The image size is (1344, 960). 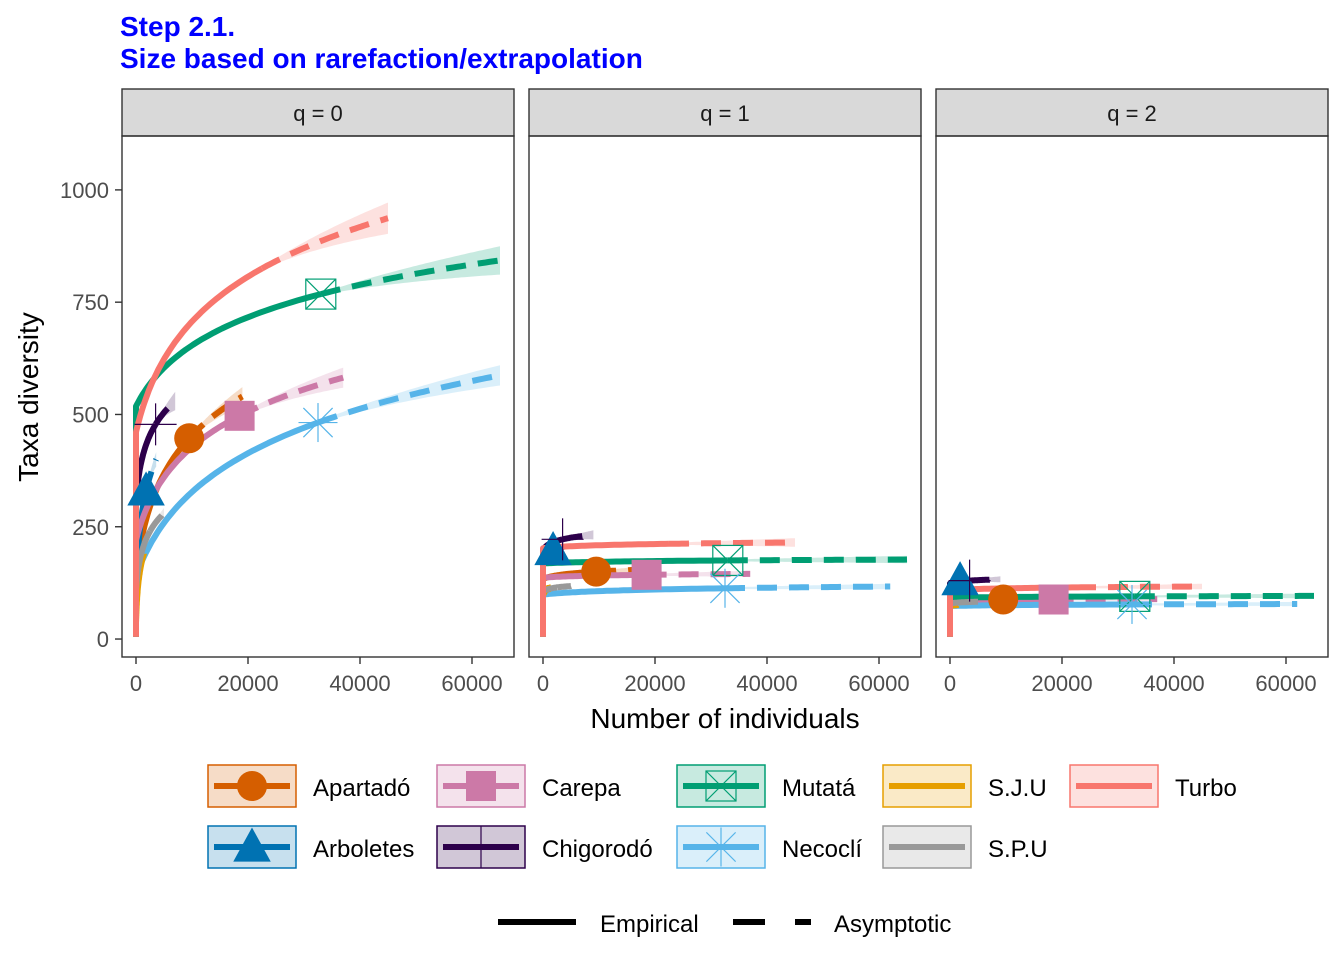 I want to click on ci-ribbon-necocli, so click(x=409, y=394).